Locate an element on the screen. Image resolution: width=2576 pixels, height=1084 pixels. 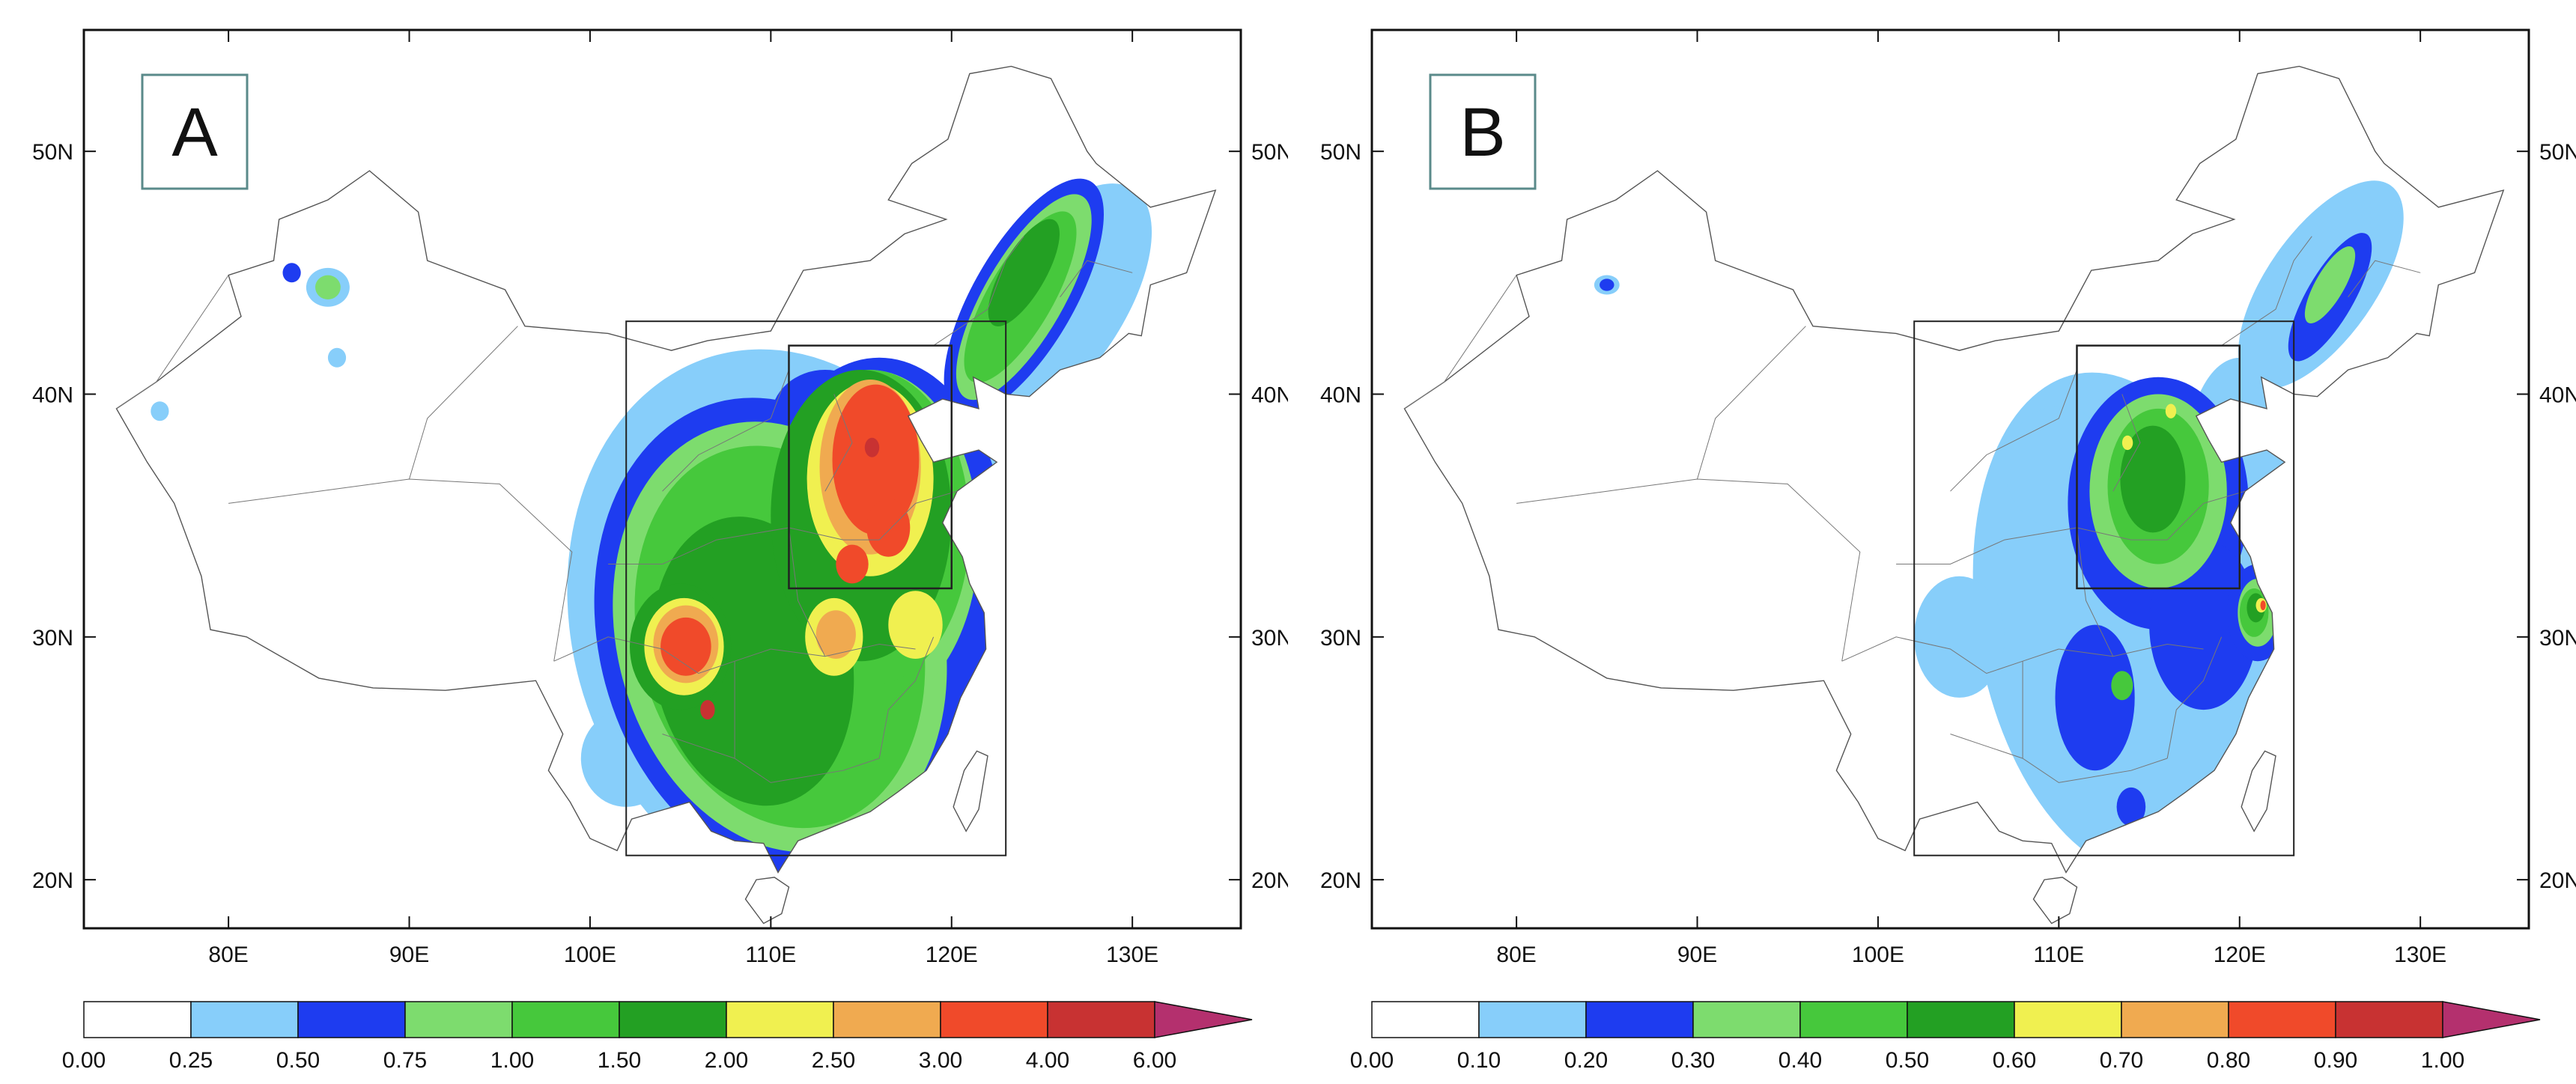
x-tick-label-a-4: 120E is located at coordinates (952, 955).